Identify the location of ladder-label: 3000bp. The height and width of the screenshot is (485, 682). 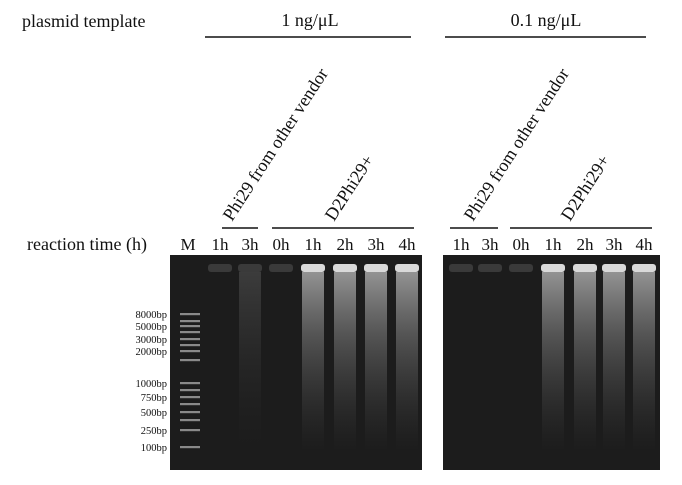
(152, 340).